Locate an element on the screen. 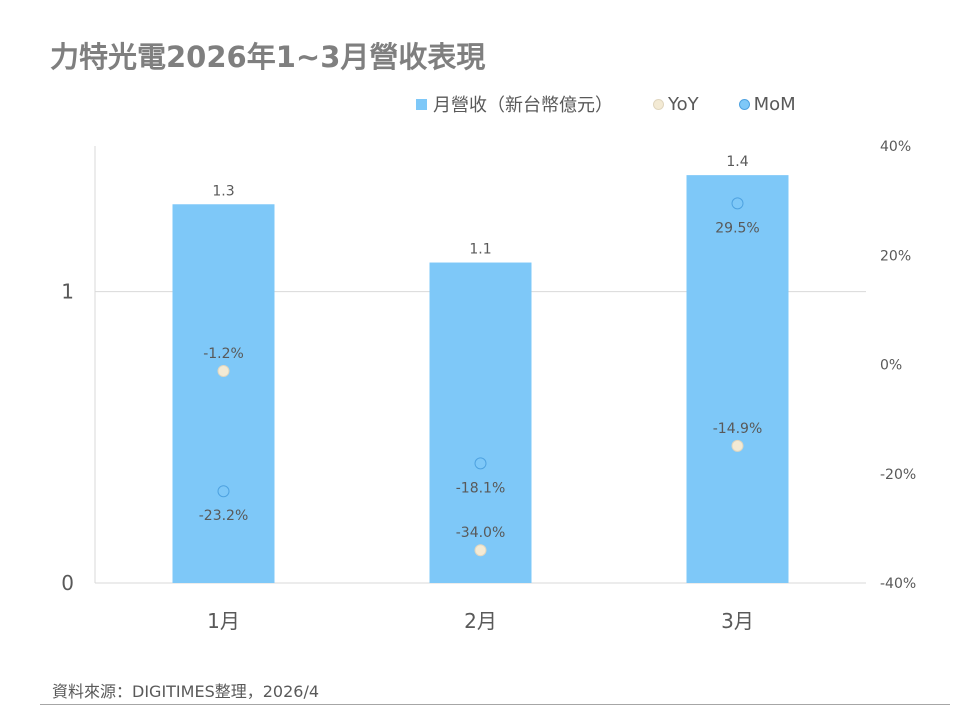 The height and width of the screenshot is (720, 960). yoy-value-label: -14.9% is located at coordinates (738, 429).